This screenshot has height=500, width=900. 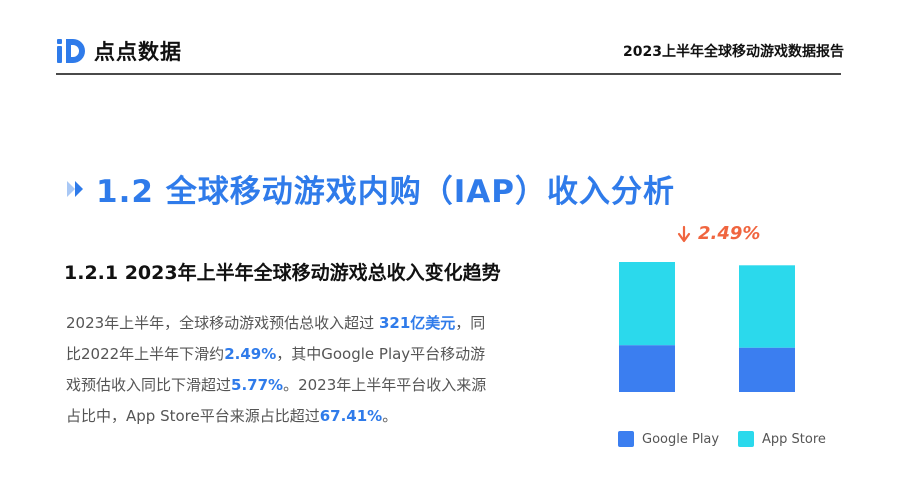 What do you see at coordinates (250, 354) in the screenshot?
I see `highlight-decline-rate: 2.49%` at bounding box center [250, 354].